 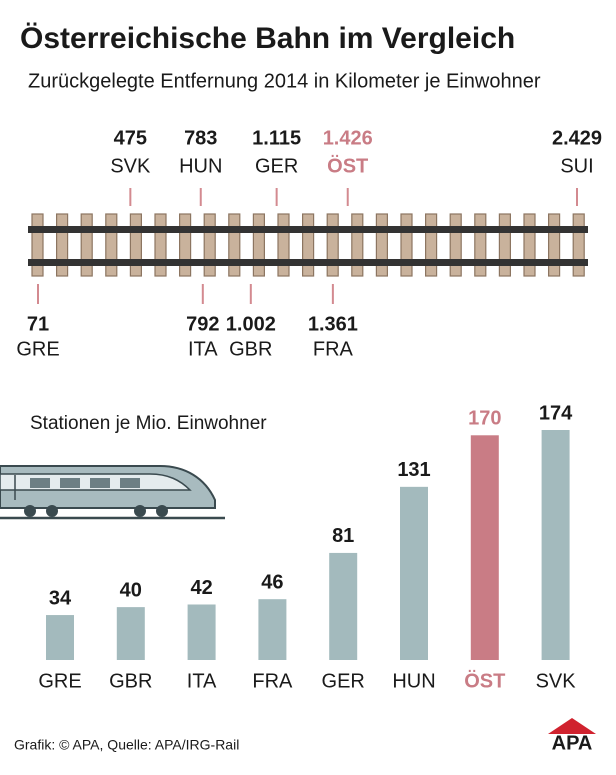 I want to click on x-tick-label: GBR, so click(x=130, y=681).